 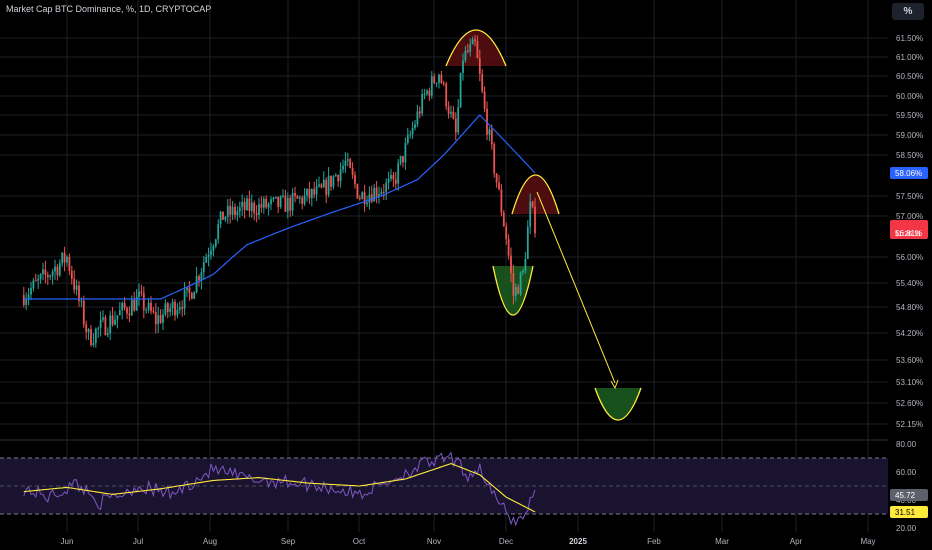 I want to click on price-tick-label: 54.20%, so click(x=909, y=333).